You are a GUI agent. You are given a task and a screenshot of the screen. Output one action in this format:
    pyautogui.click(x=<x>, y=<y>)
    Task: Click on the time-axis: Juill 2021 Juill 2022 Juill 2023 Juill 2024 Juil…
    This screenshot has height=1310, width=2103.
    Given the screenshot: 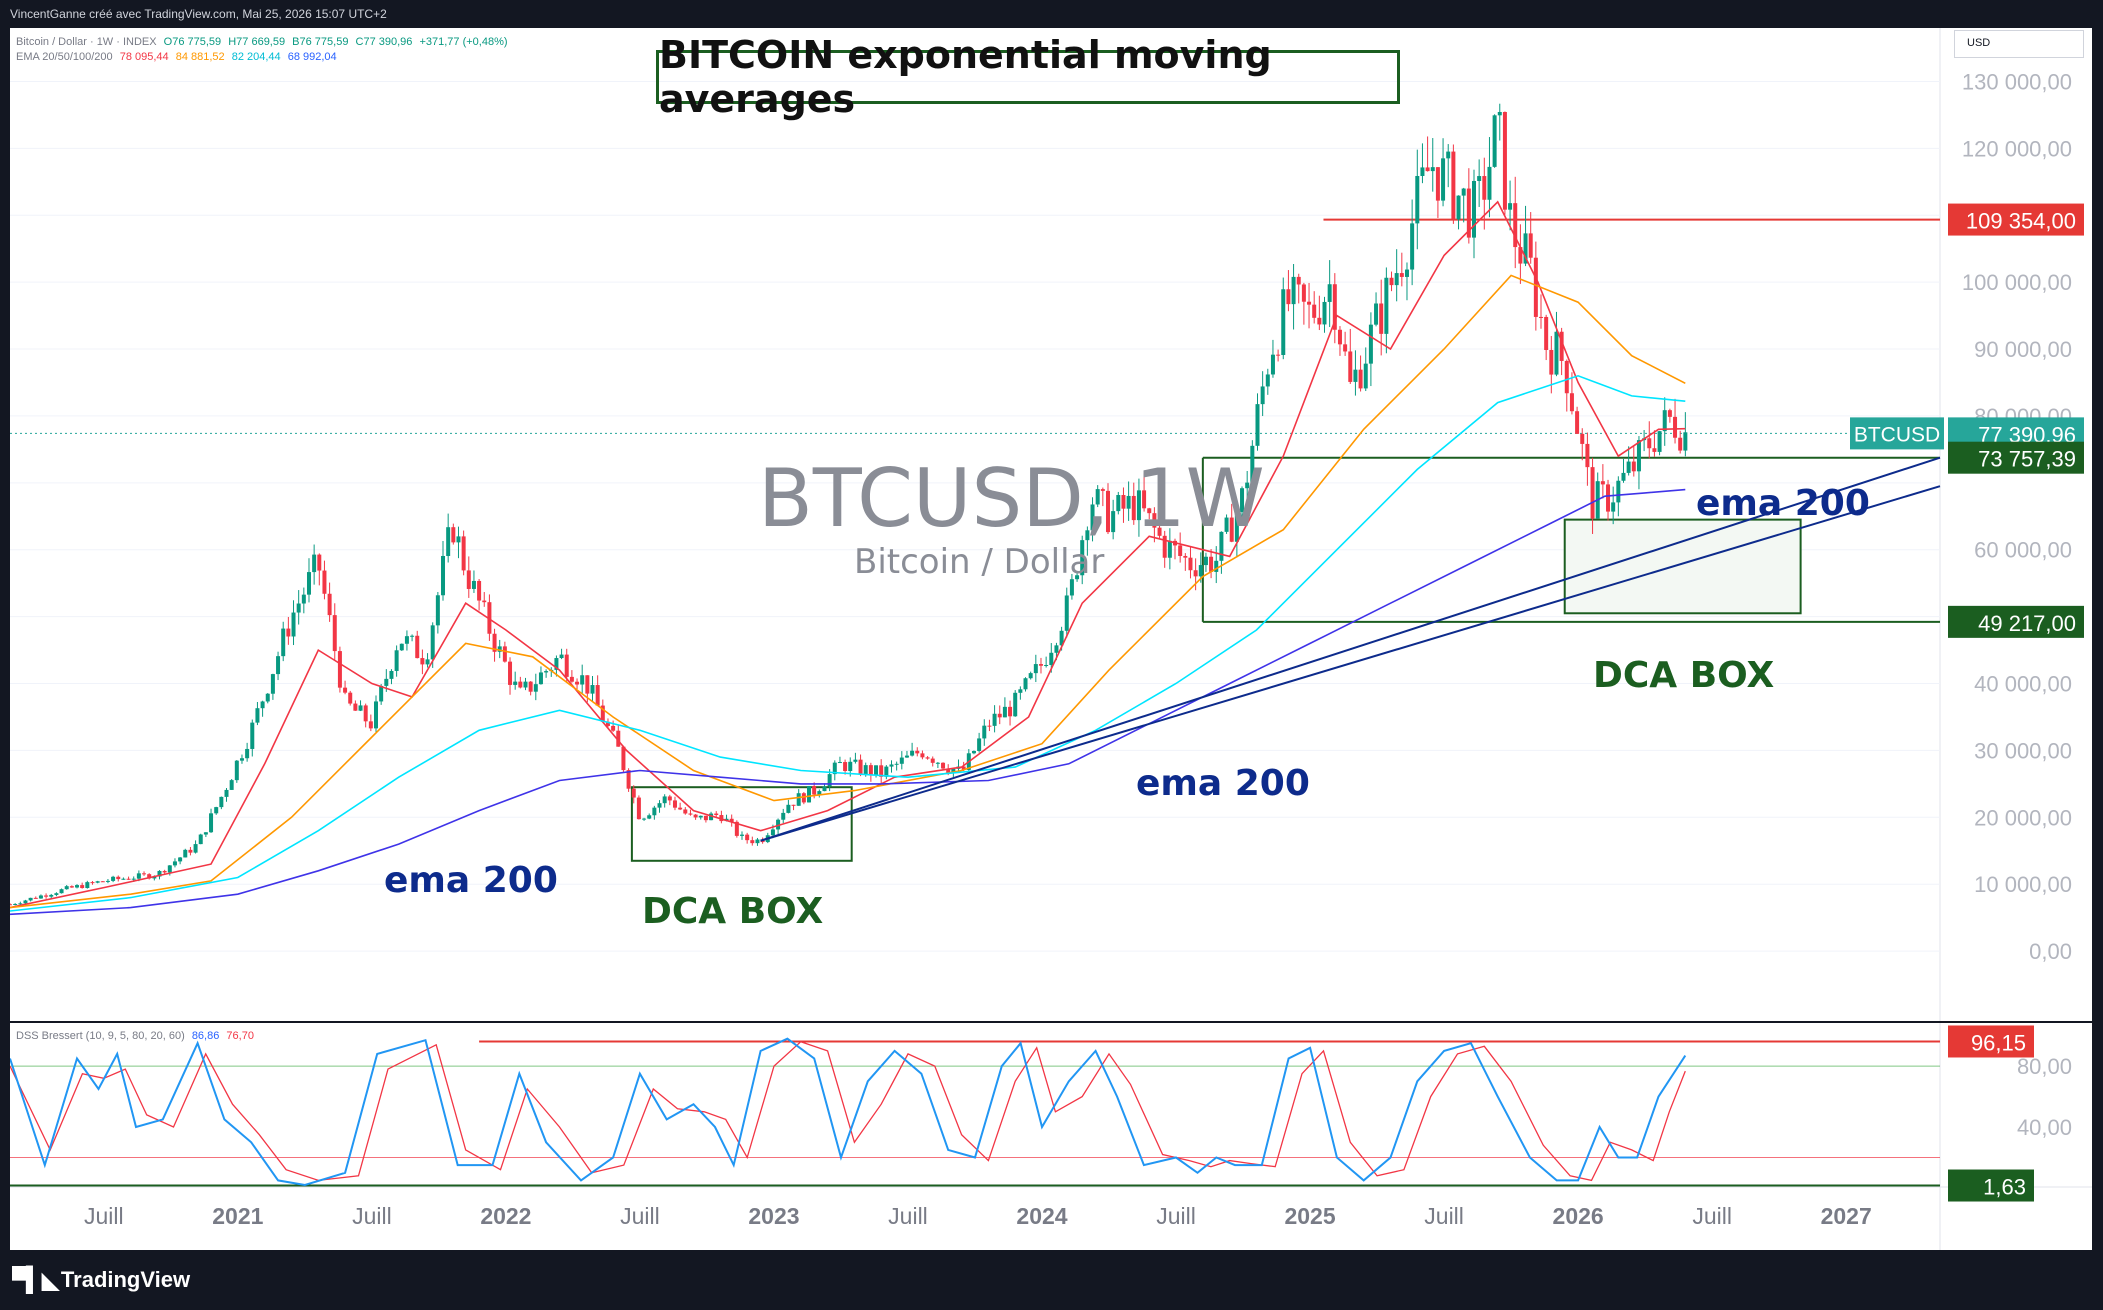 What is the action you would take?
    pyautogui.click(x=978, y=1216)
    